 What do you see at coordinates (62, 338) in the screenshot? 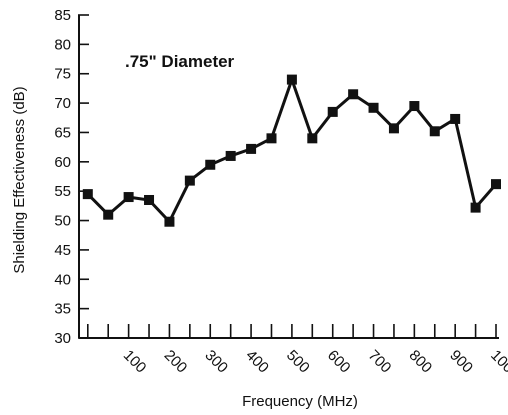
I see `y-tick-label: 30` at bounding box center [62, 338].